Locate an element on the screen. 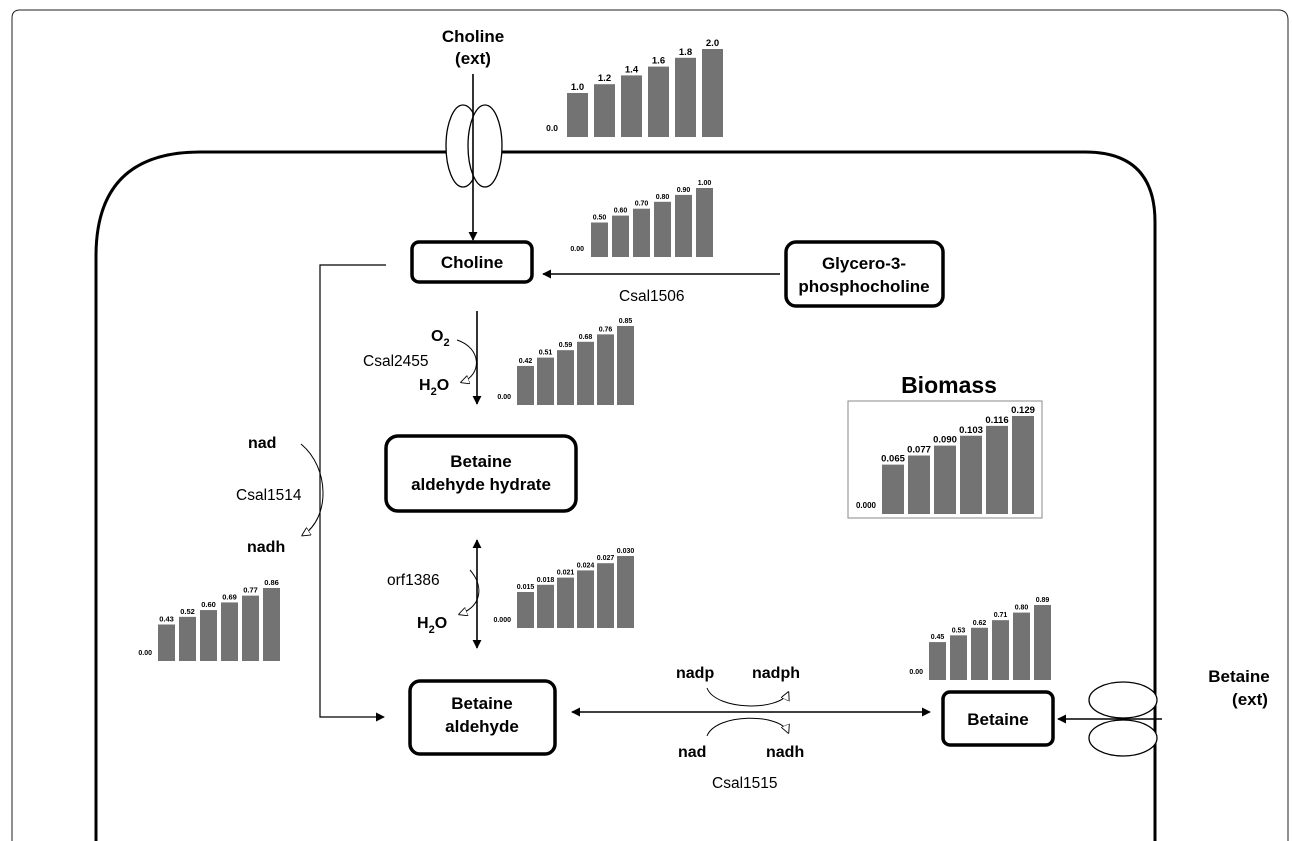  choline-uptake-flux-bar-label: 1.0 is located at coordinates (577, 87).